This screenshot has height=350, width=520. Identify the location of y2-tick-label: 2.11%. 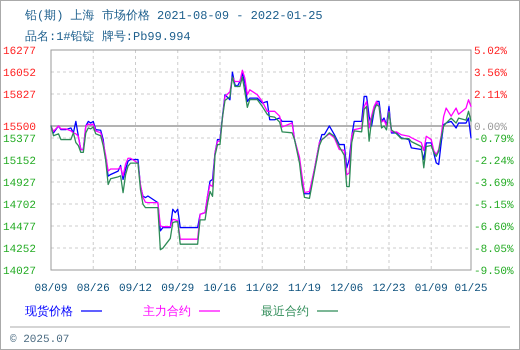
(491, 96).